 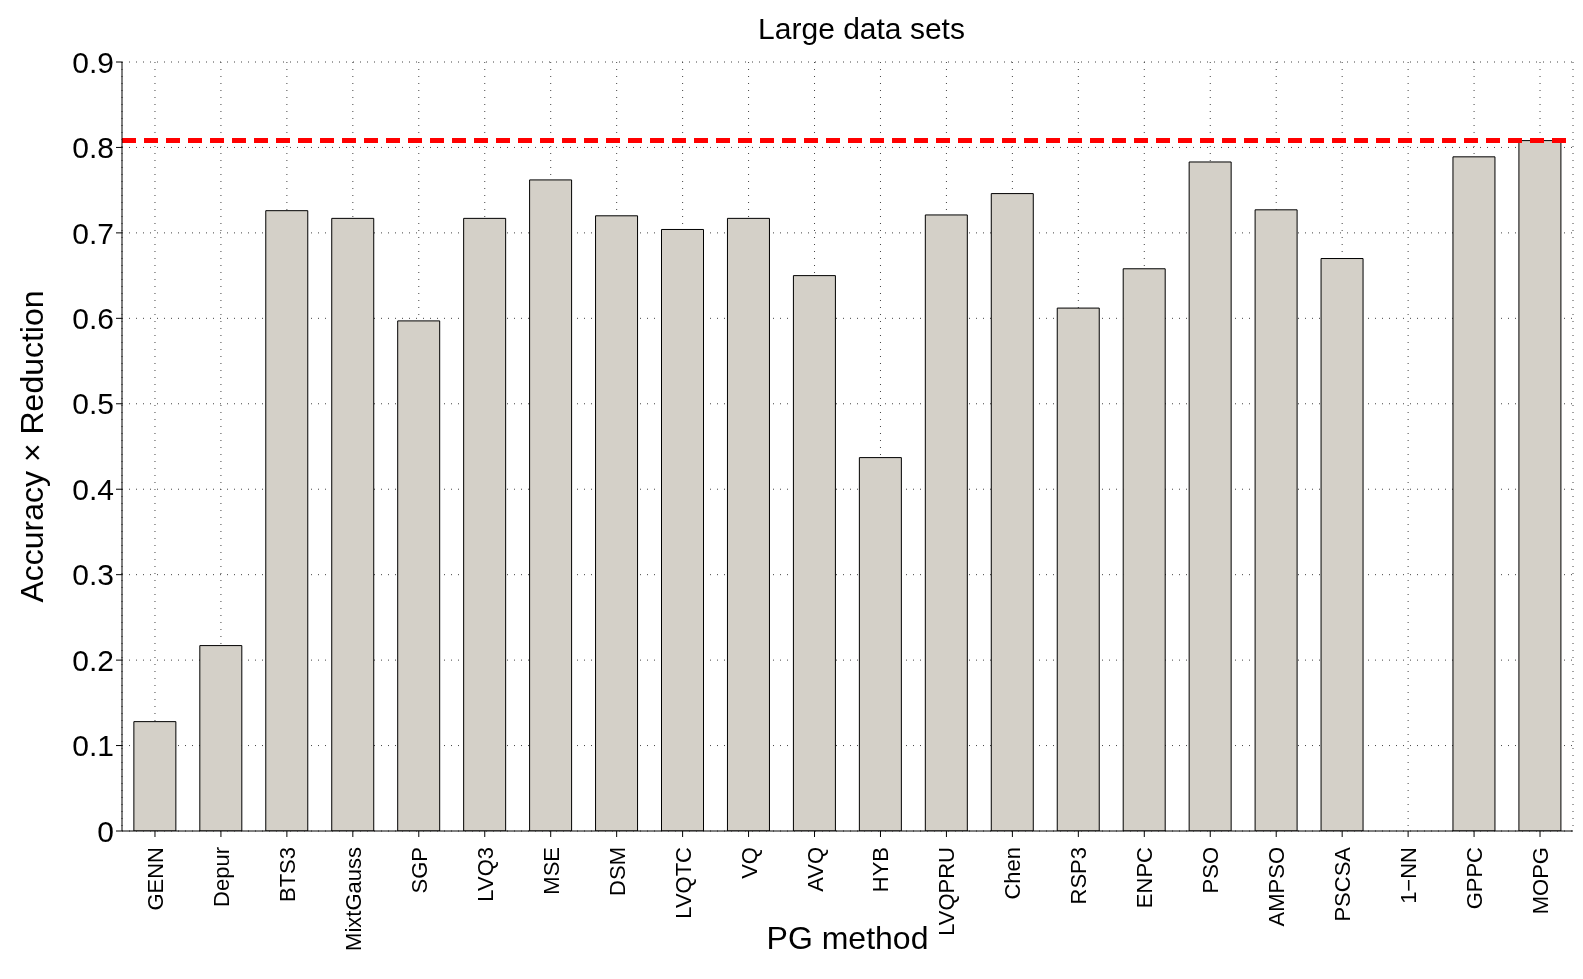 What do you see at coordinates (1475, 878) in the screenshot?
I see `x-tick-label: GPPC` at bounding box center [1475, 878].